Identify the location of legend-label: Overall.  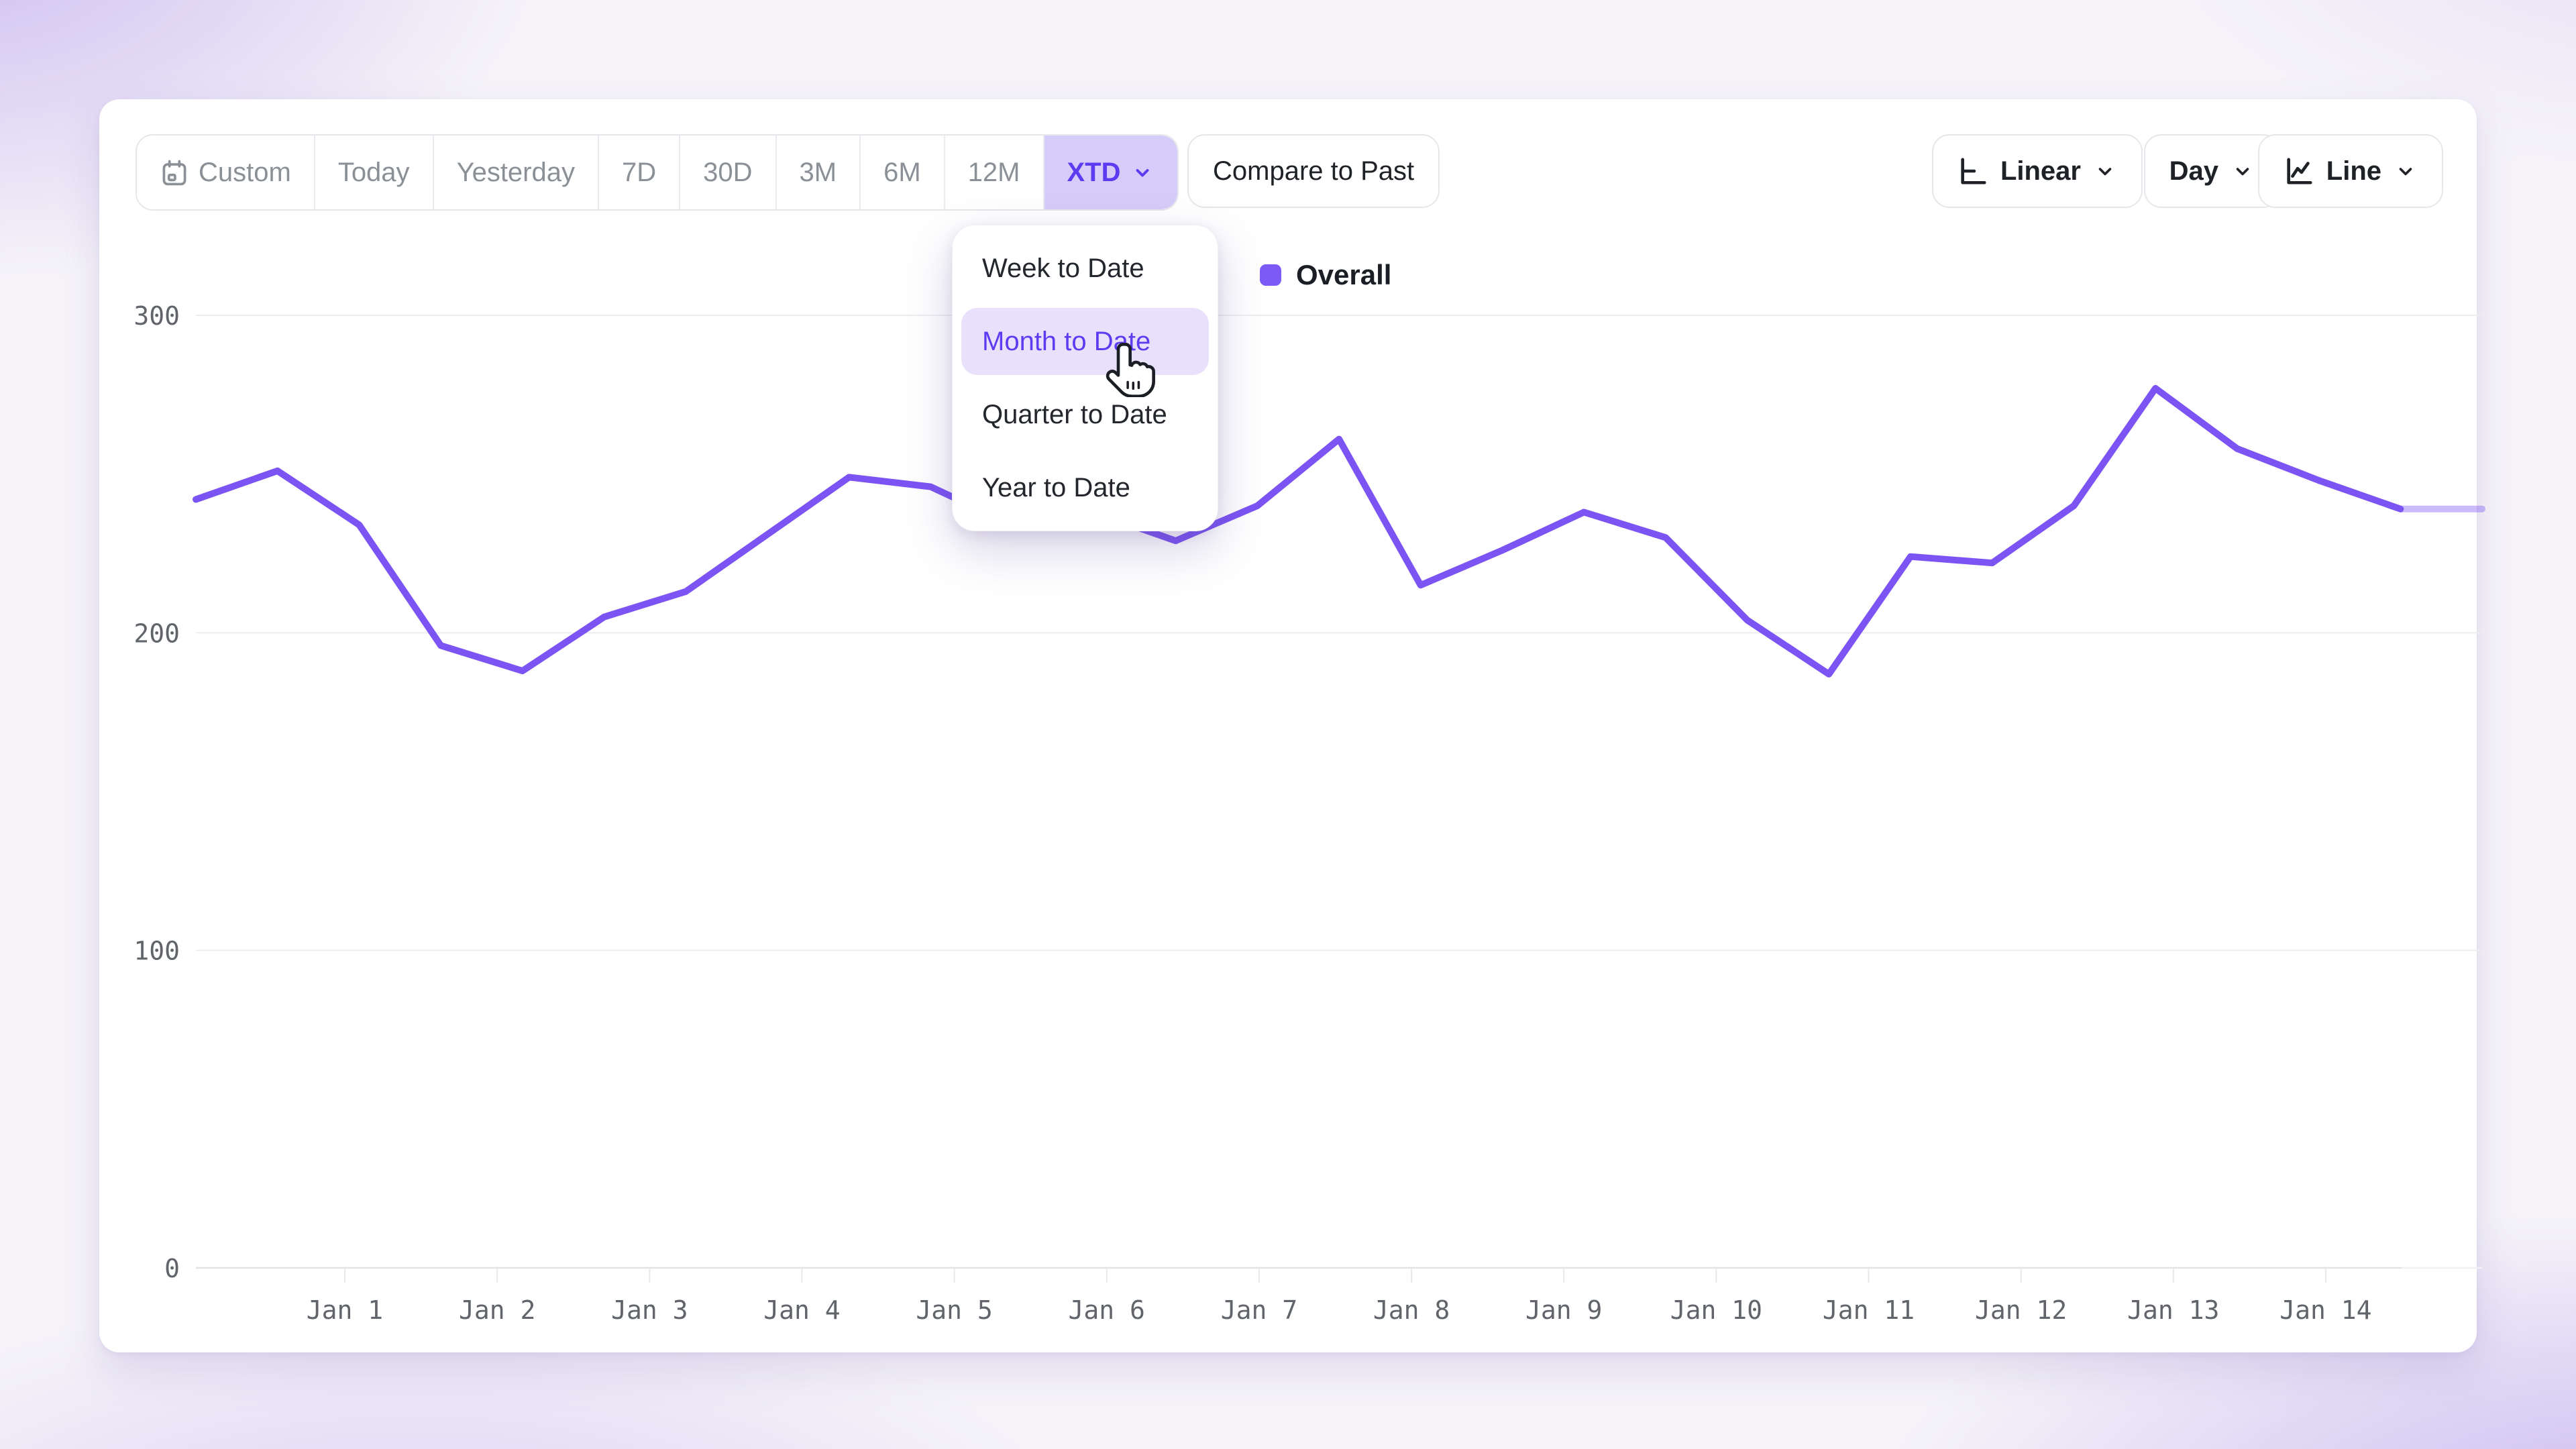
(1344, 274).